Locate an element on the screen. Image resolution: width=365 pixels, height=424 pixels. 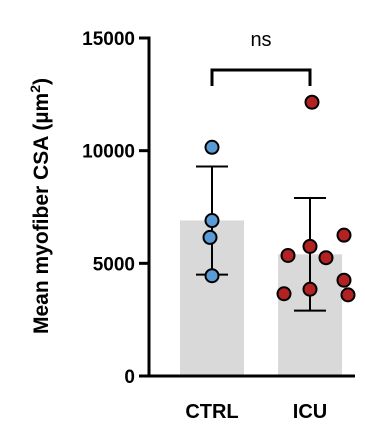
significance-bracket: ns is located at coordinates (261, 57).